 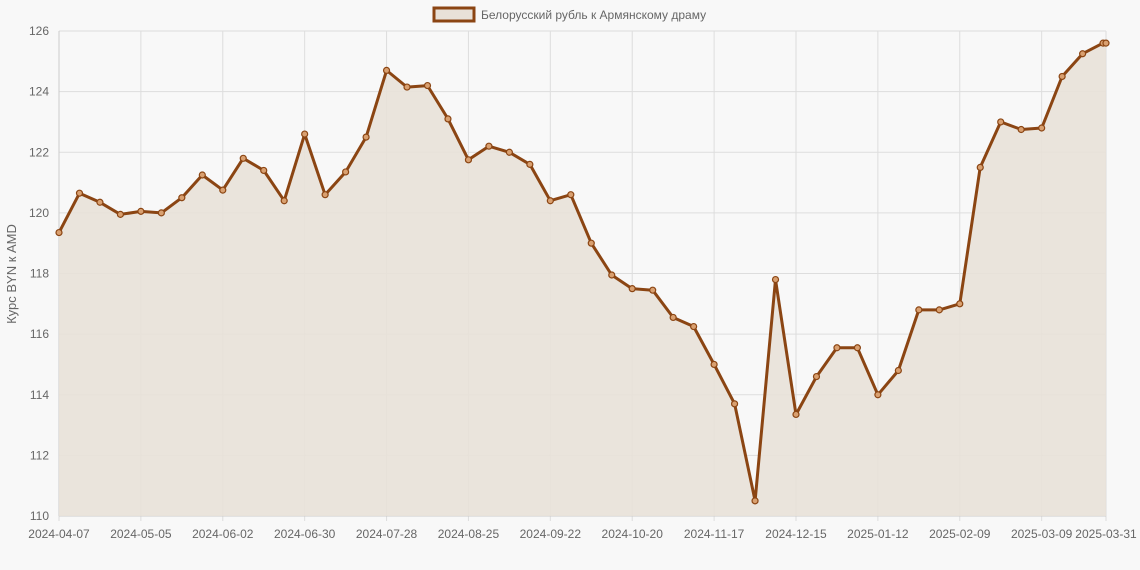 What do you see at coordinates (39, 92) in the screenshot?
I see `y-tick-label: 124` at bounding box center [39, 92].